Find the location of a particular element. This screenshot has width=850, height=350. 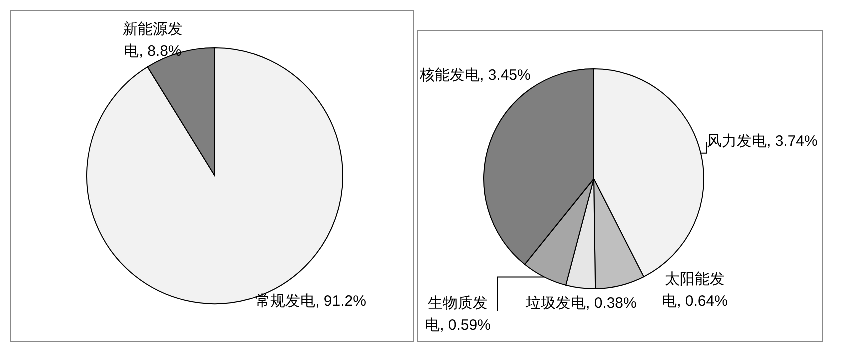

slice-label: 太阳能发电, 0.64% is located at coordinates (695, 291).